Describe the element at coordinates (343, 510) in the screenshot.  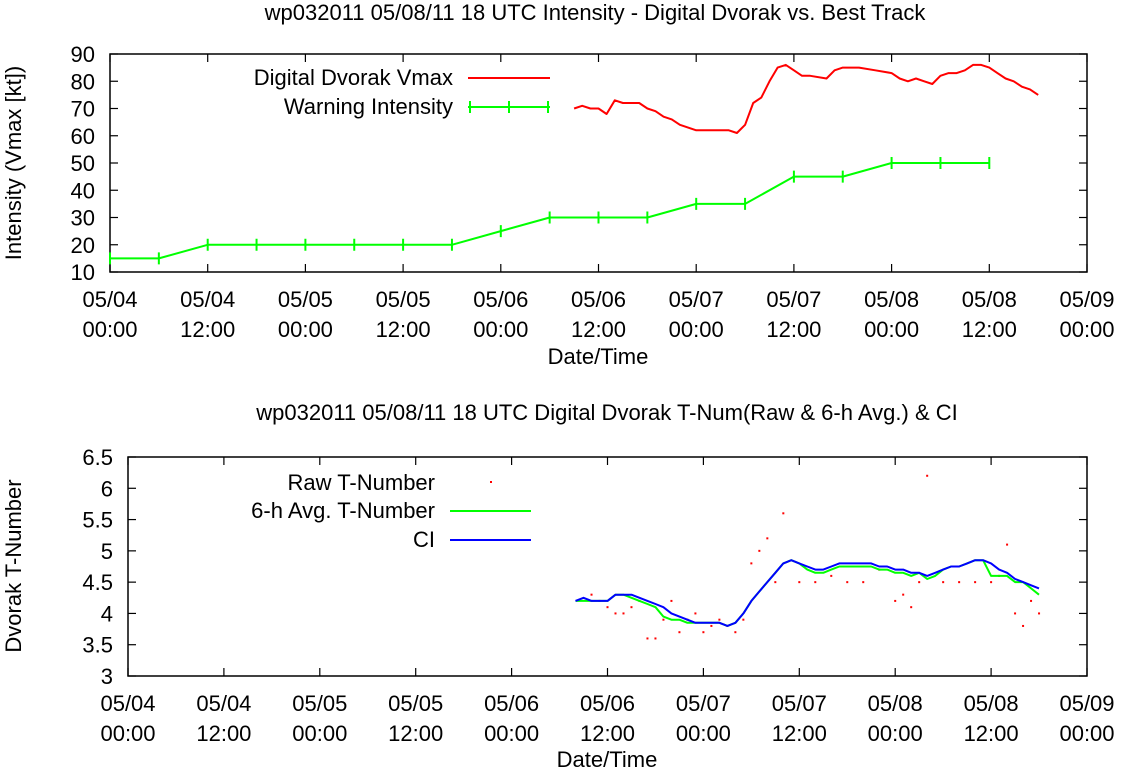
I see `legend-label-6h-avg: 6-h Avg. T-Number` at that location.